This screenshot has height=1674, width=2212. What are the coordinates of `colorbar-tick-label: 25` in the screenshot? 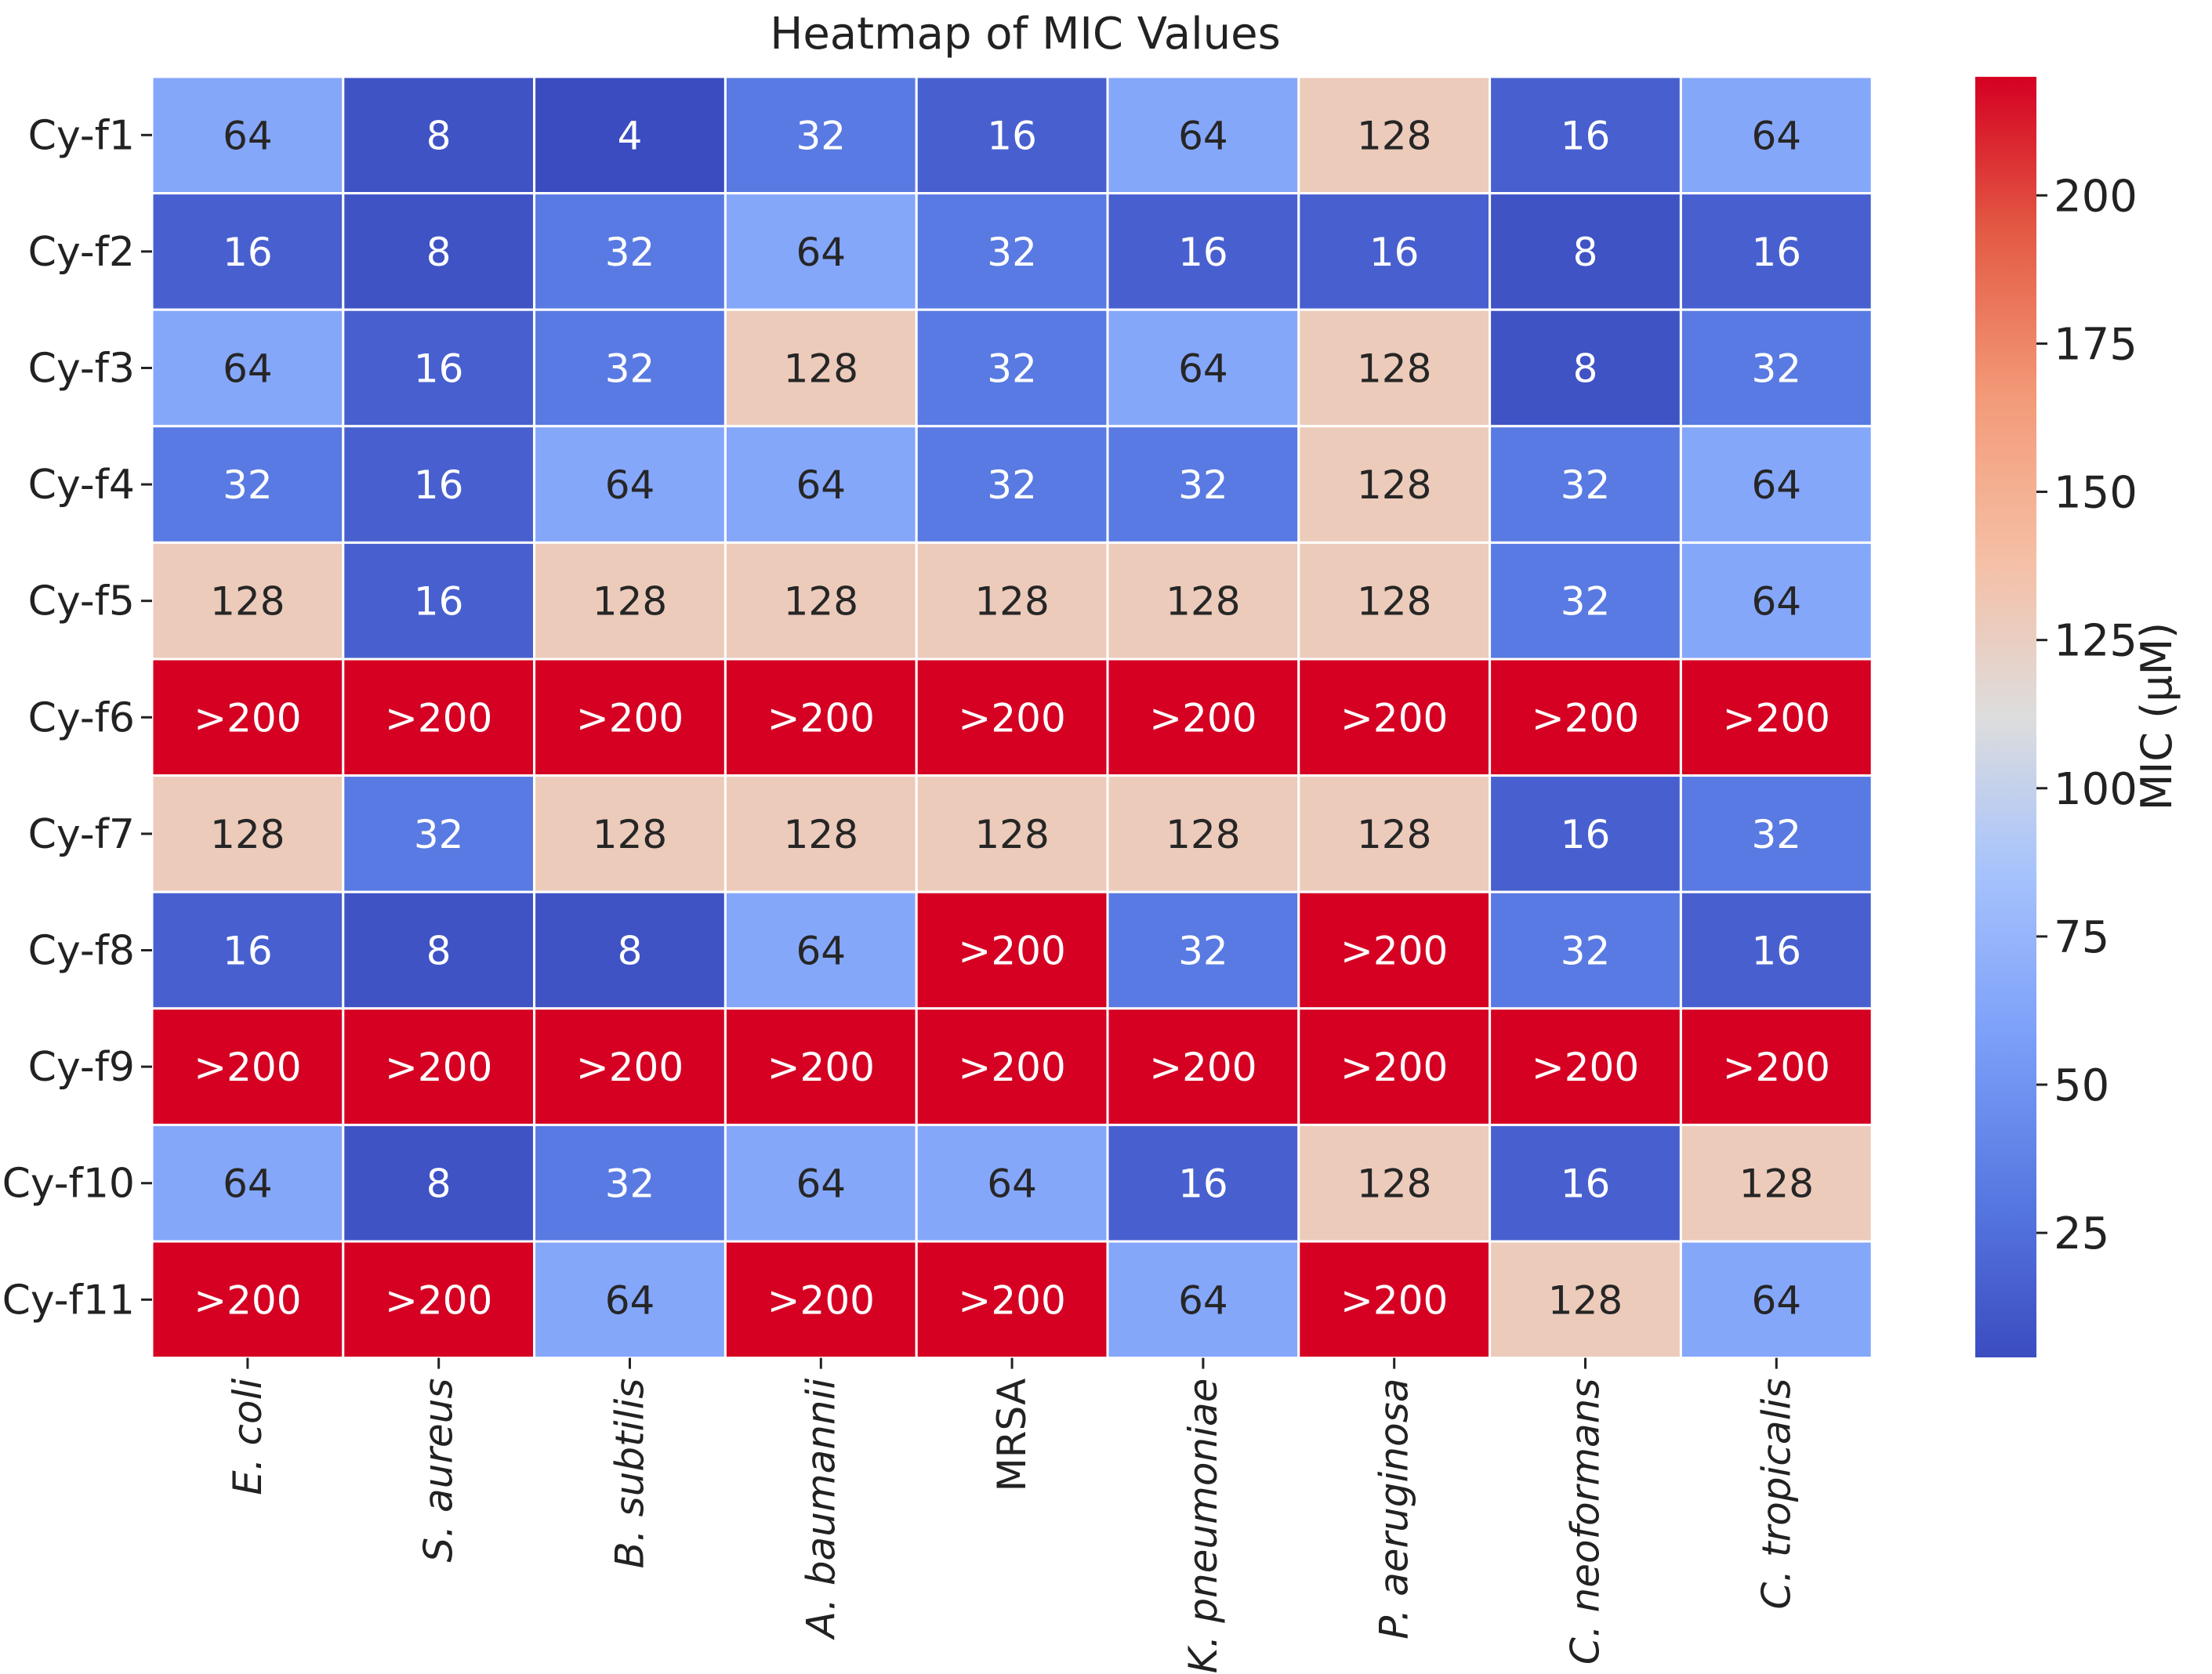 It's located at (2081, 1233).